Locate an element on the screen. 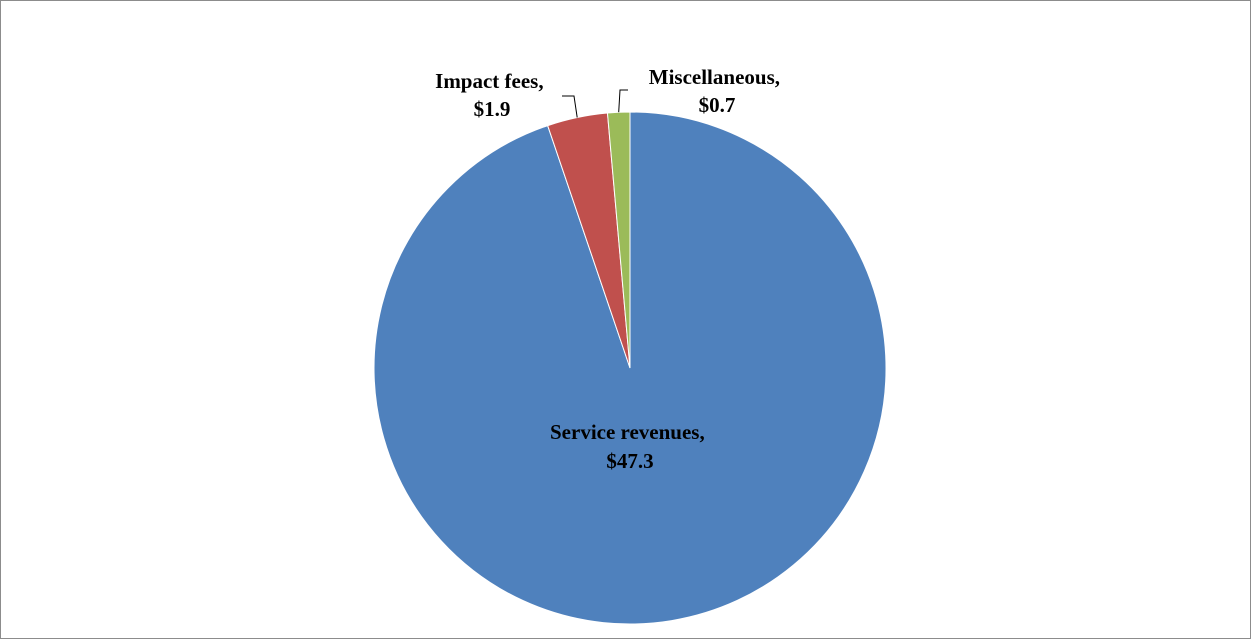 The image size is (1251, 639). slice-label-impact-fees: Impact fees, $1.9 is located at coordinates (492, 95).